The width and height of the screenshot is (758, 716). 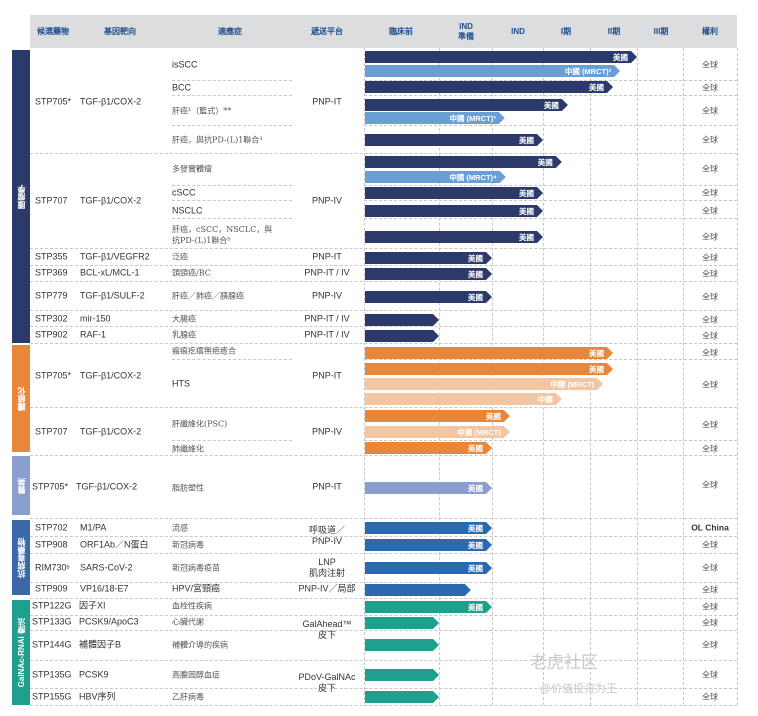 I want to click on category-band: 纖維化, so click(x=21, y=398).